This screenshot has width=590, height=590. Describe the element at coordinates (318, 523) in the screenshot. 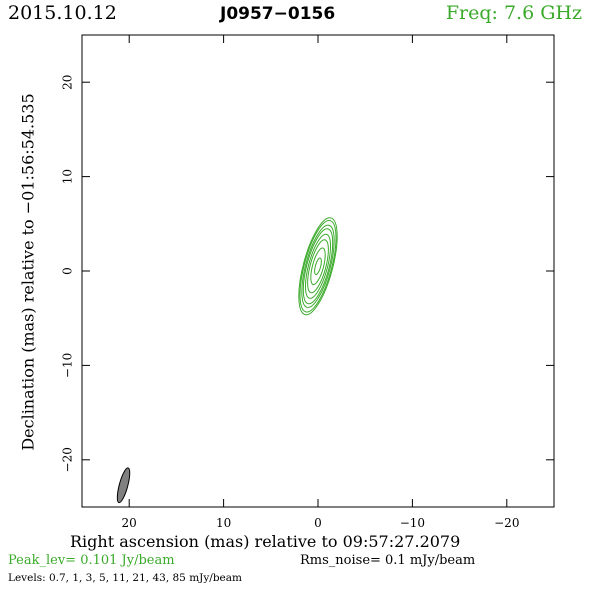

I see `x-tick-label: 0` at that location.